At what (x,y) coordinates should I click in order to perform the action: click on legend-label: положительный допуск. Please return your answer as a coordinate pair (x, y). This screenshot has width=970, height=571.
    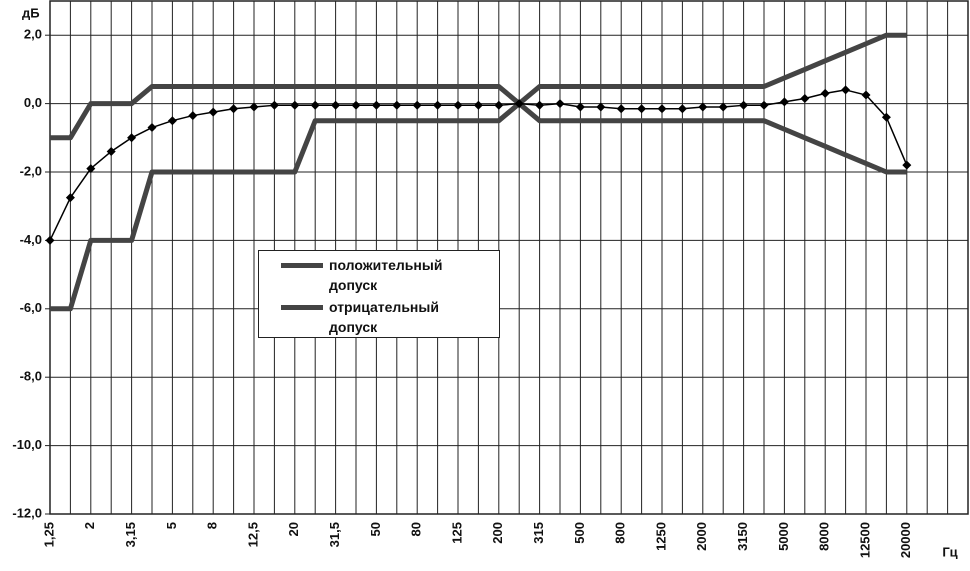
    Looking at the image, I should click on (386, 275).